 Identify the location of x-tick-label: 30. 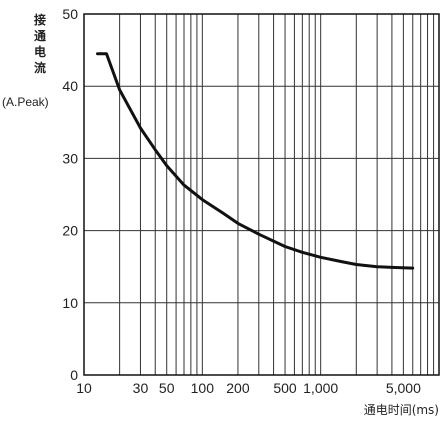
(141, 388).